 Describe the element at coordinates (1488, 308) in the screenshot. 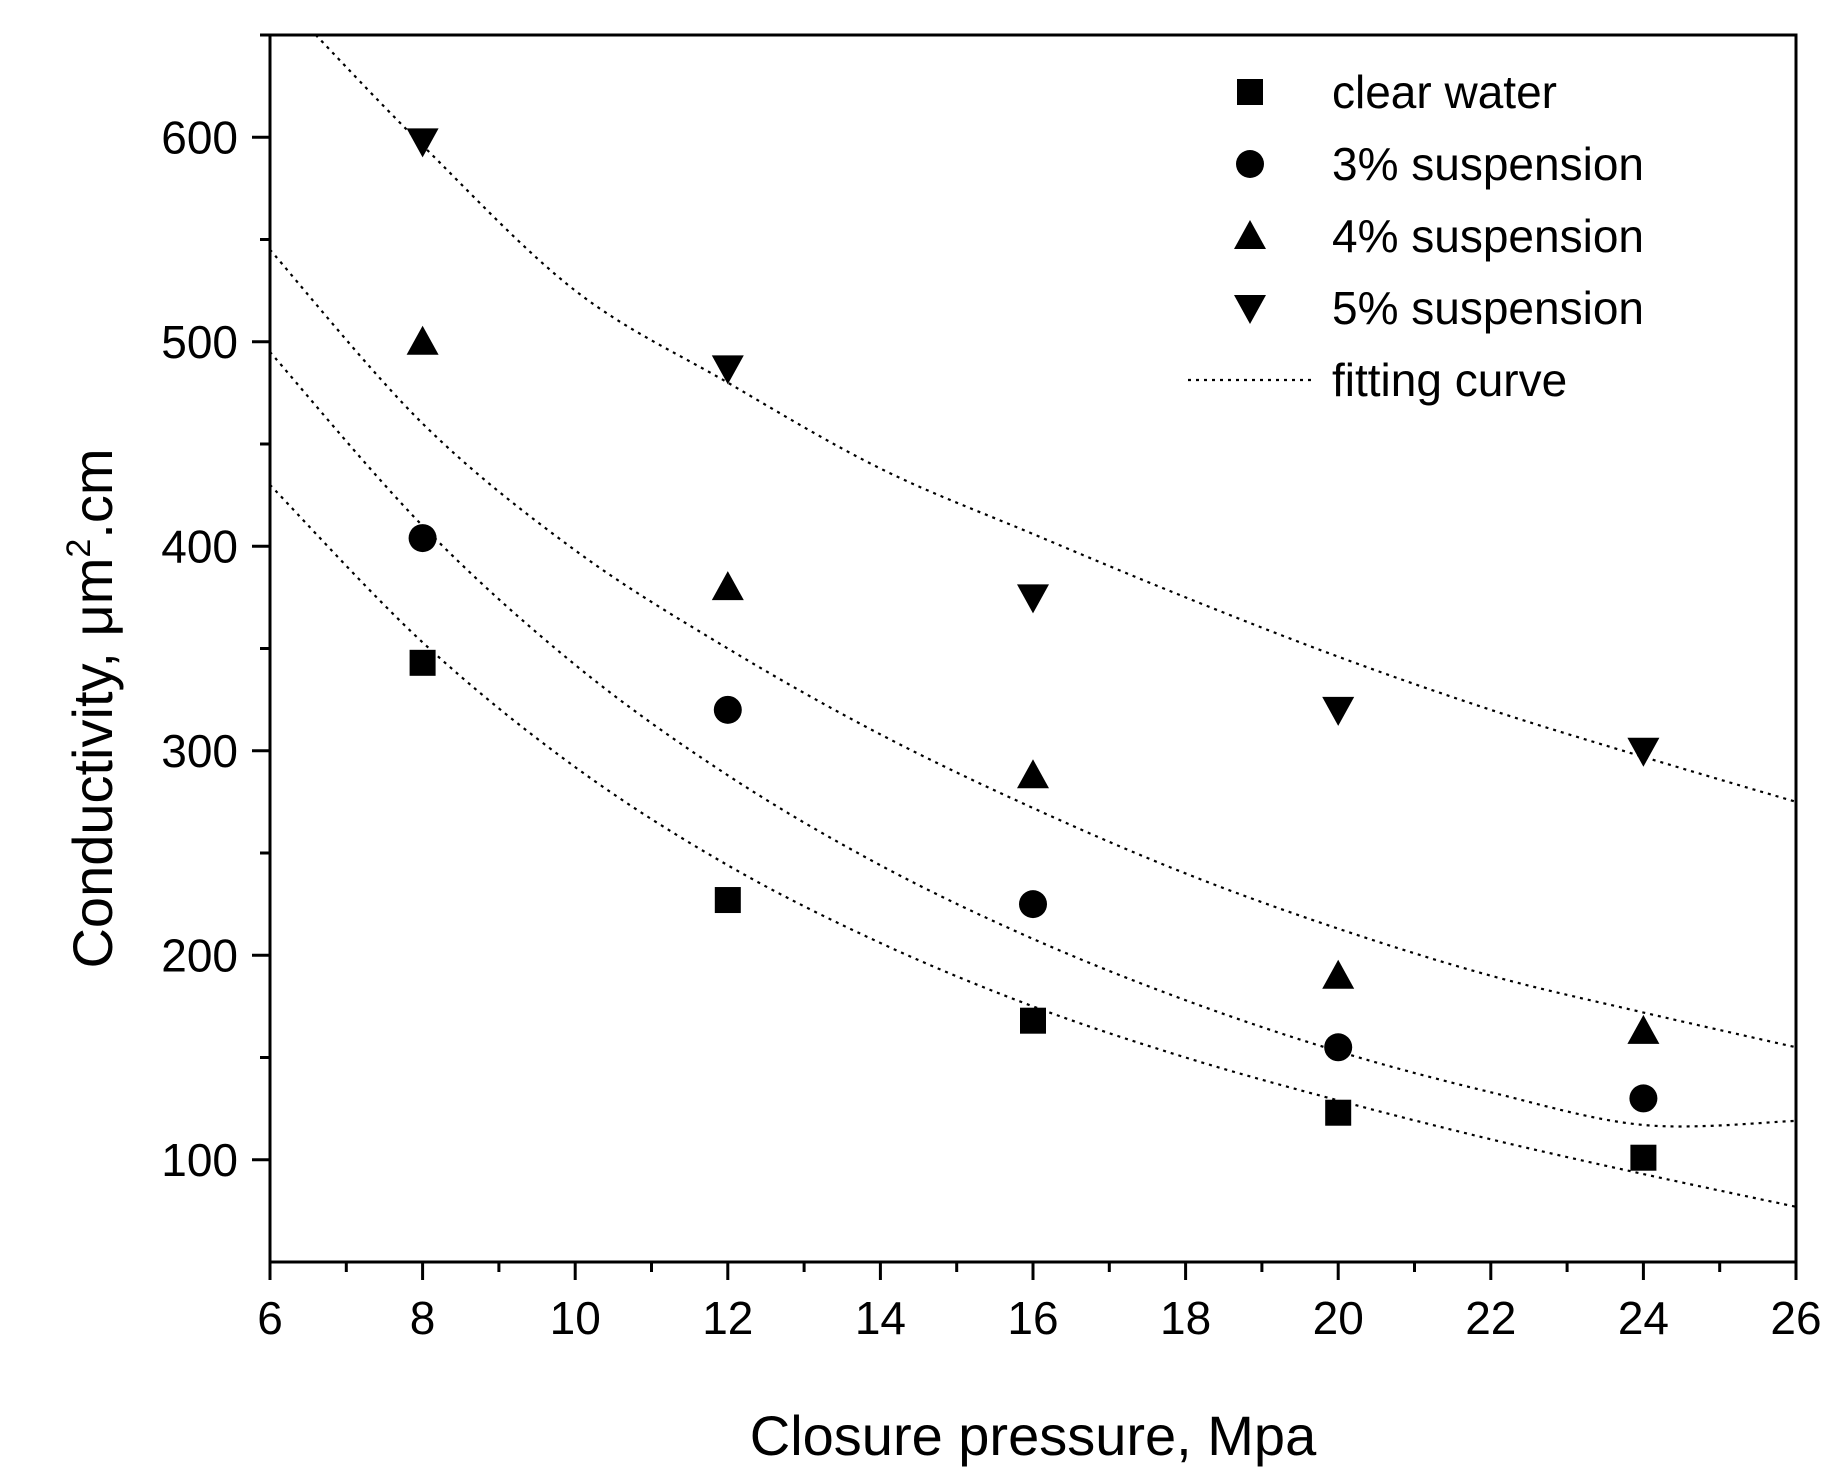

I see `legend-label-series-4: 5% suspension` at that location.